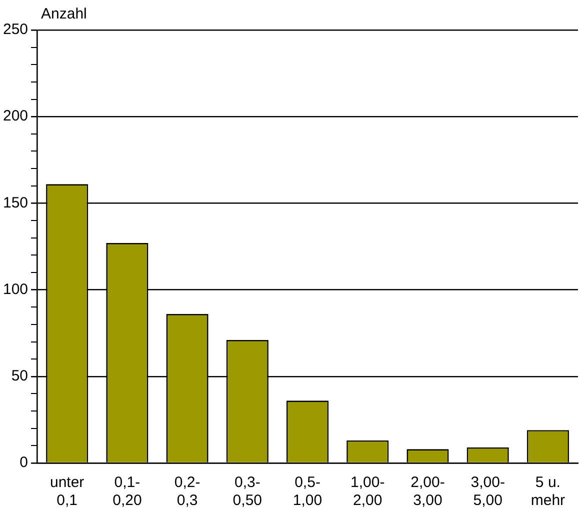  Describe the element at coordinates (19, 376) in the screenshot. I see `y-tick-label: 50` at that location.